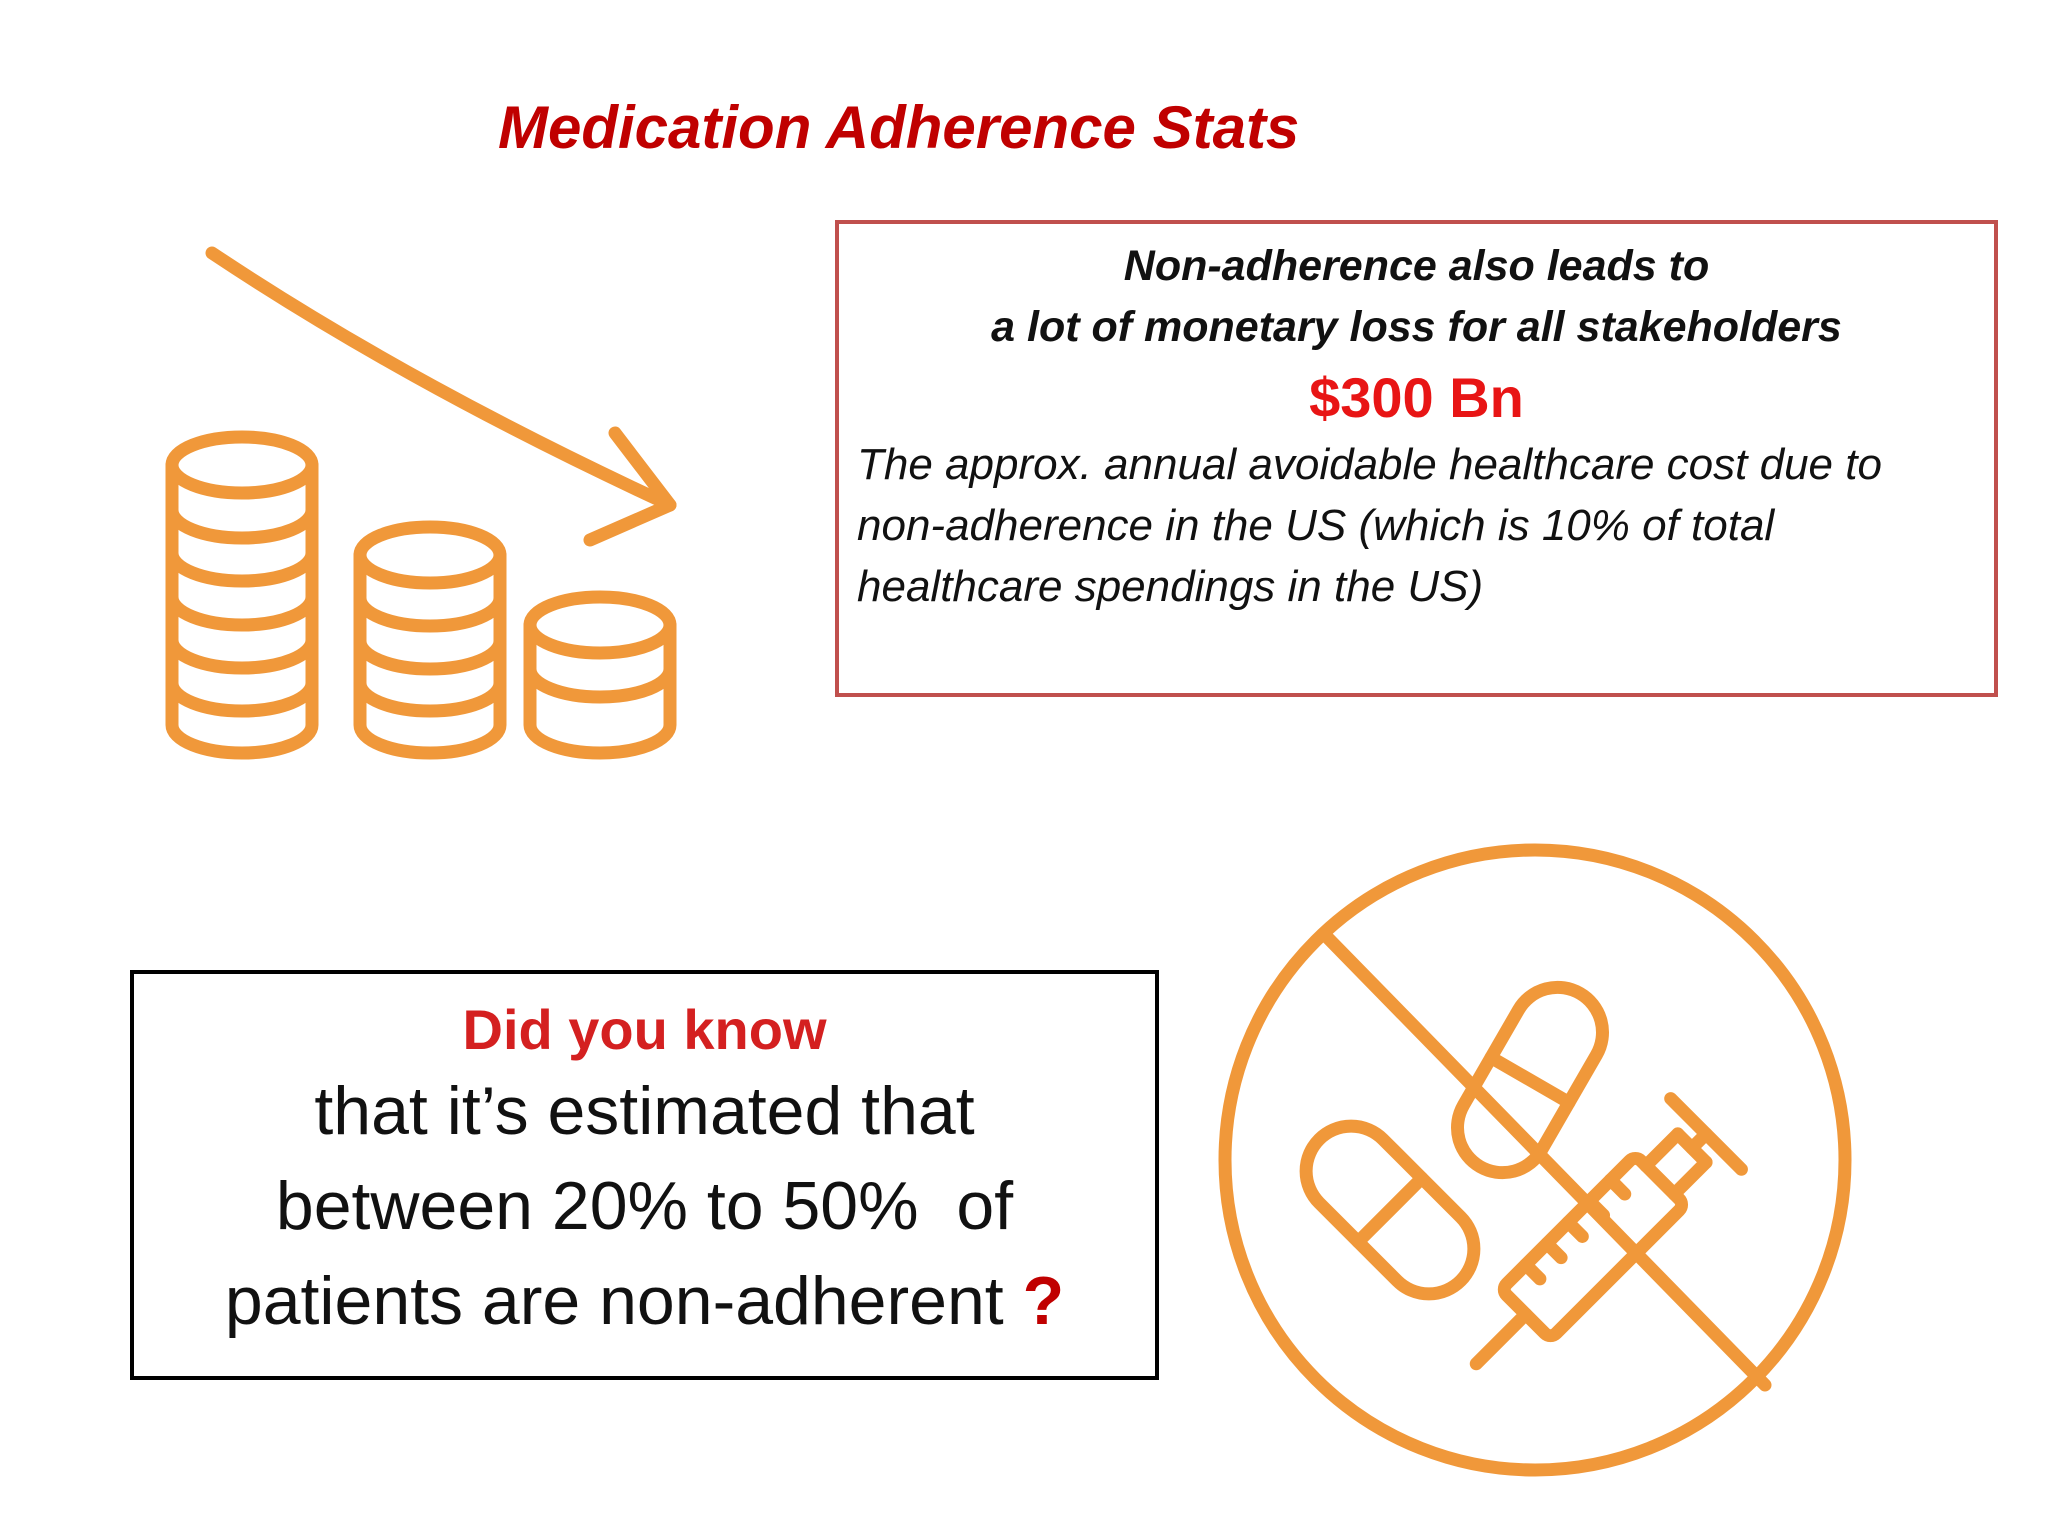 This screenshot has height=1536, width=2048. Describe the element at coordinates (1043, 1301) in the screenshot. I see `question-mark: ?` at that location.